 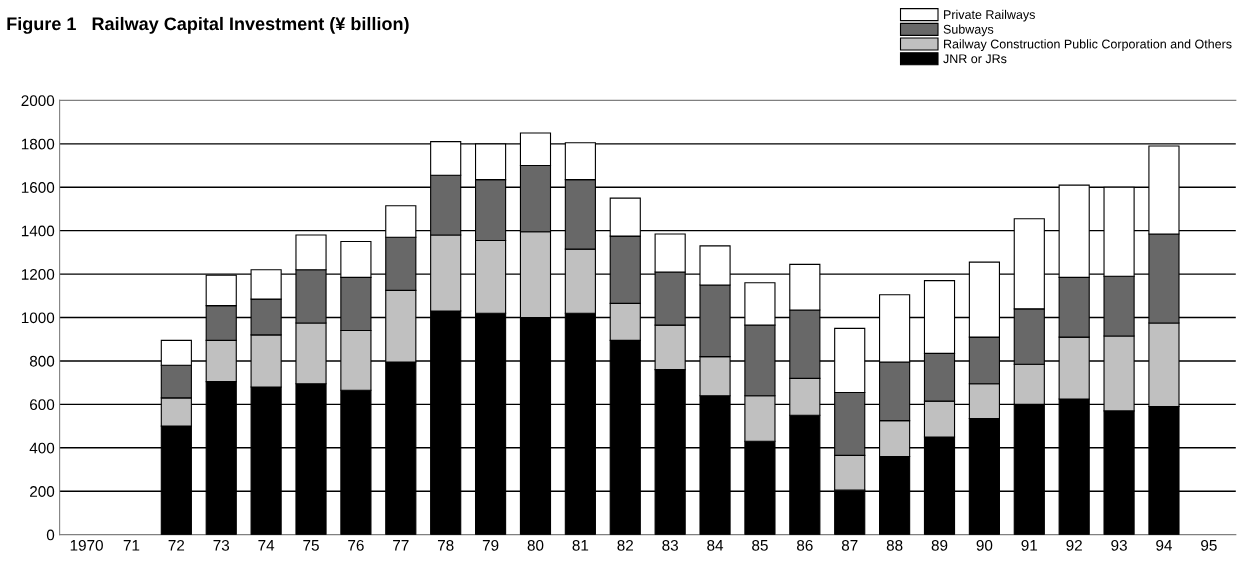 I want to click on x-tick-label: 85, so click(x=760, y=545).